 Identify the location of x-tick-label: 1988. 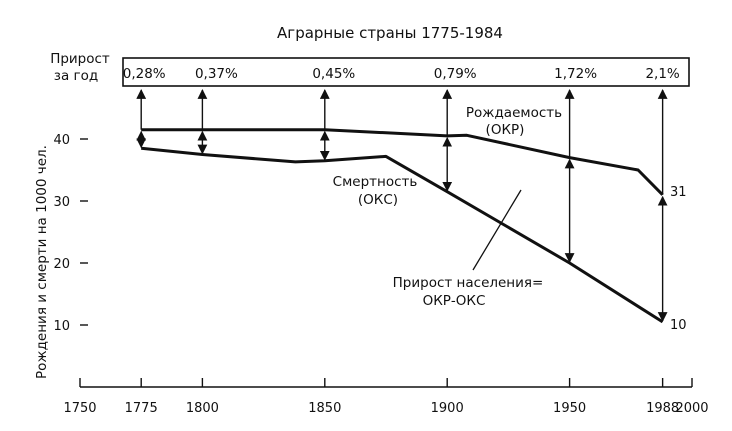
(662, 408).